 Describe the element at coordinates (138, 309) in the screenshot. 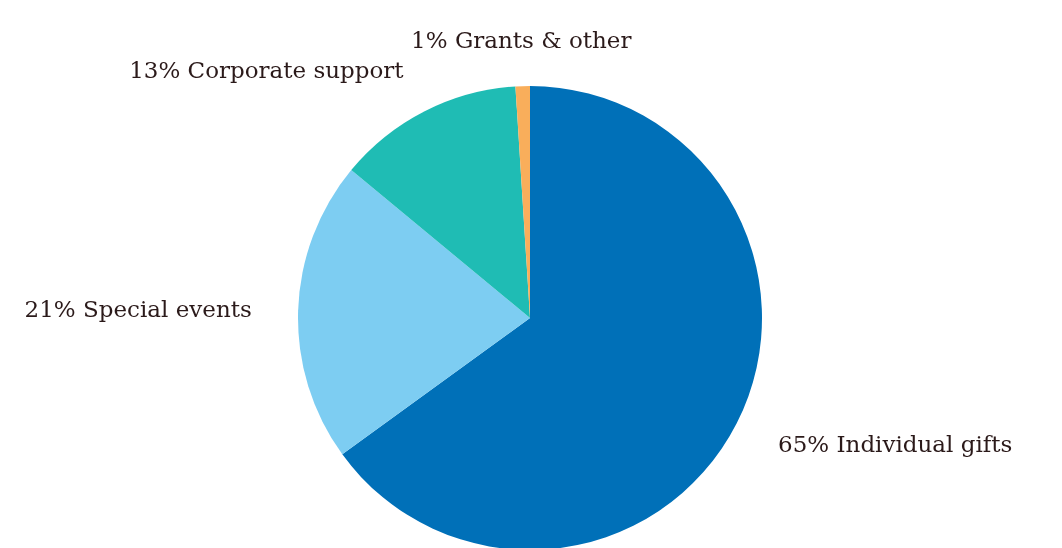

I see `slice-label: 21% Special events` at that location.